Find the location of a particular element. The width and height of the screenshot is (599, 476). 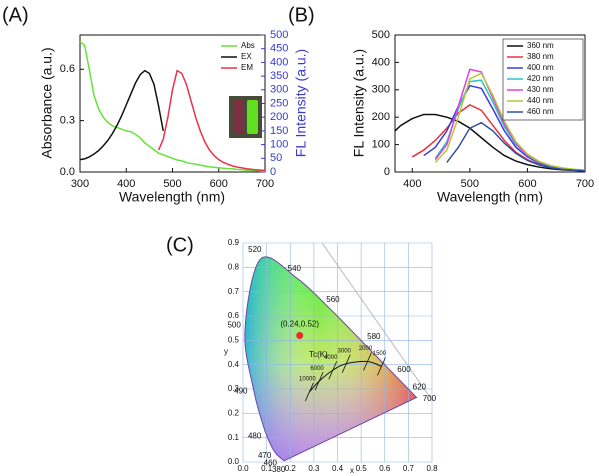

y-tick-label: 0.7 is located at coordinates (234, 291).